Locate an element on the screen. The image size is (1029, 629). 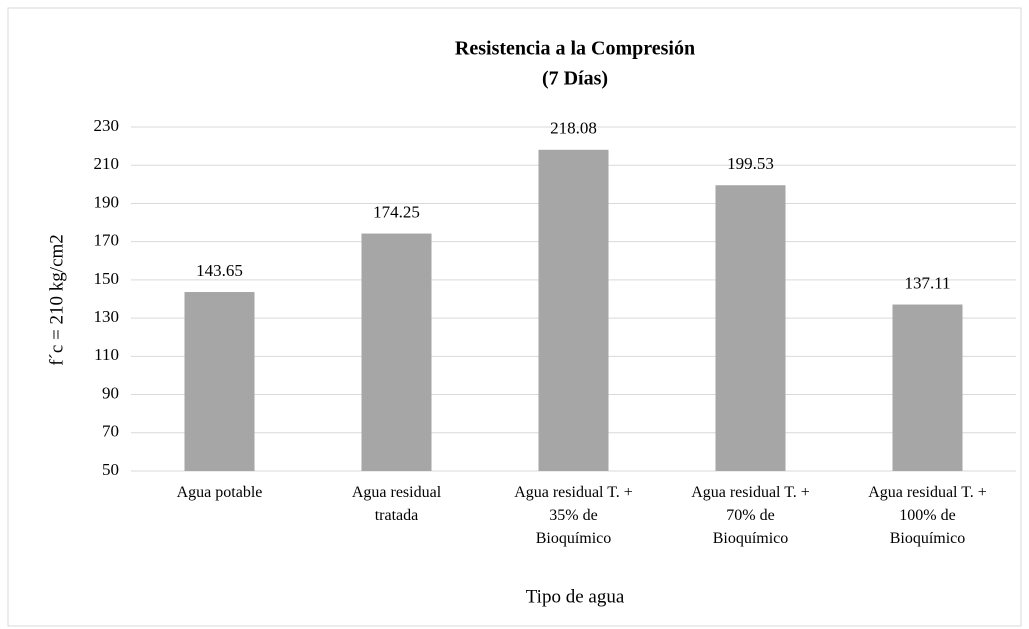
data-label: 199.53 is located at coordinates (750, 163).